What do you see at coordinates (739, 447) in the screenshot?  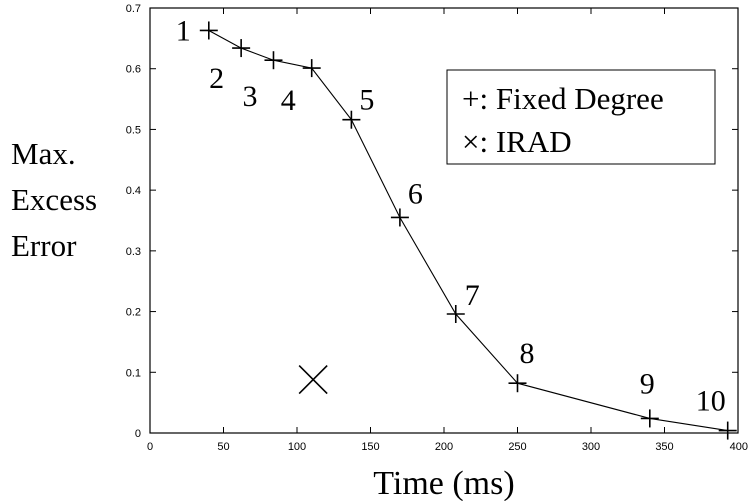 I see `x-tick-label: 400` at bounding box center [739, 447].